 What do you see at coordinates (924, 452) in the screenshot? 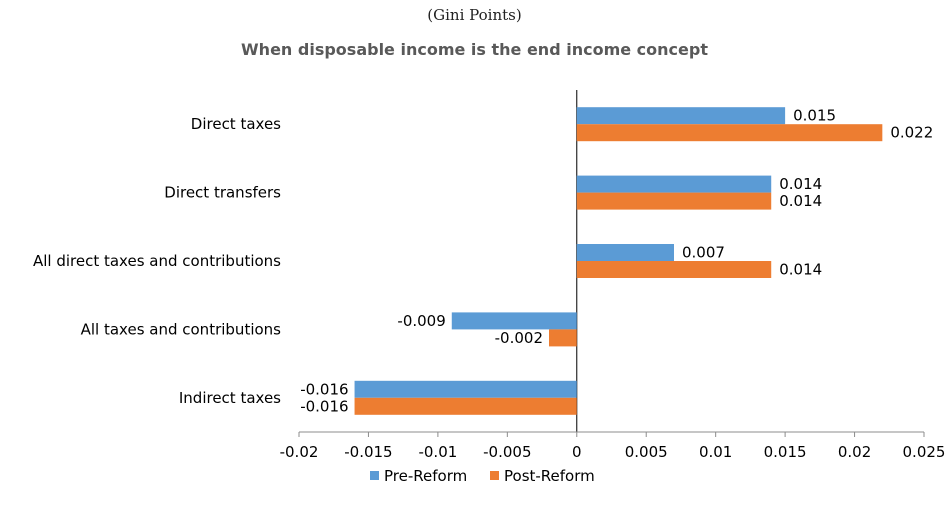
I see `x-tick-label: 0.025` at bounding box center [924, 452].